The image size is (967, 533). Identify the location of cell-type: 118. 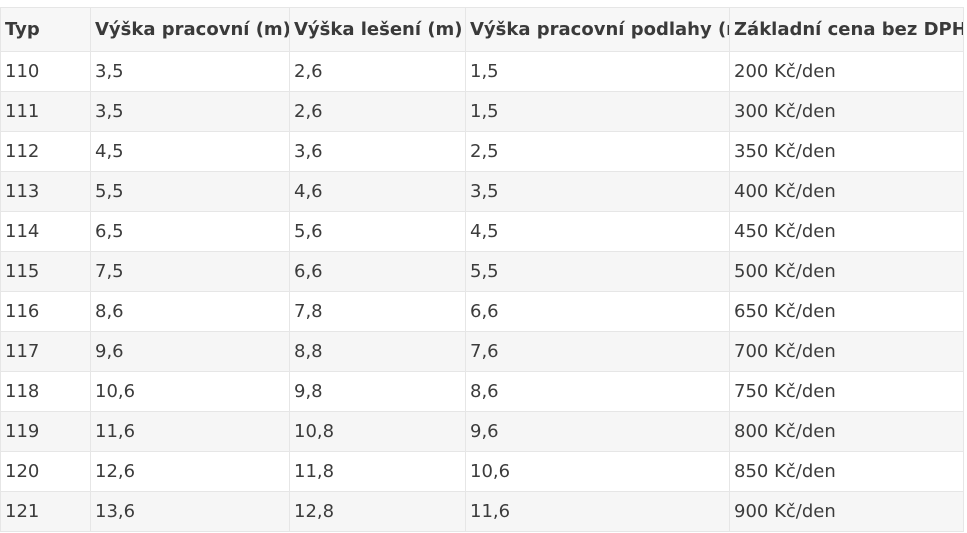
(45, 391).